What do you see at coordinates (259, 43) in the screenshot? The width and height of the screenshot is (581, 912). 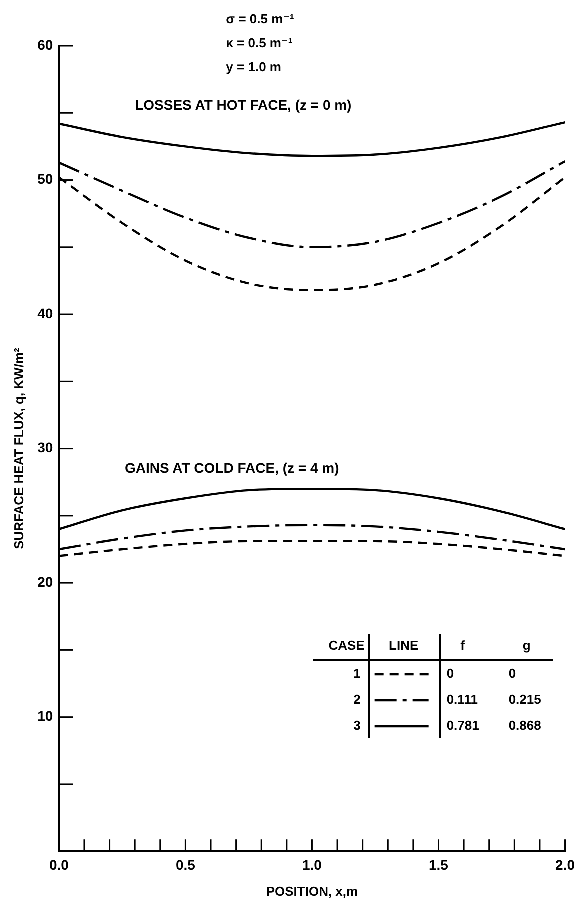 I see `annotation: κ = 0.5 m⁻¹` at bounding box center [259, 43].